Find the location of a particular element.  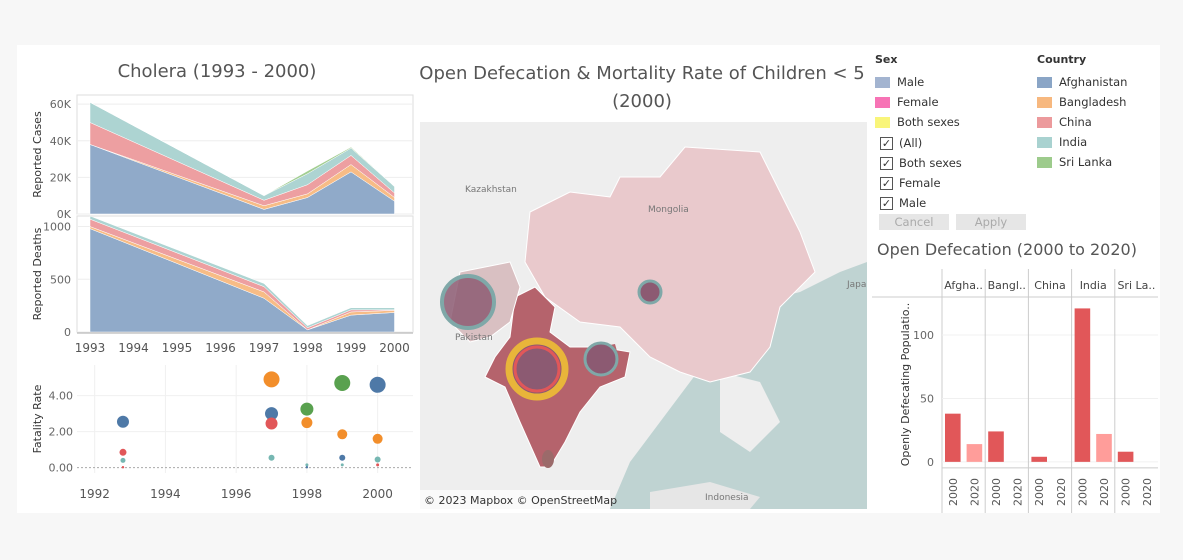

y-tick-label: 500 is located at coordinates (60, 279).